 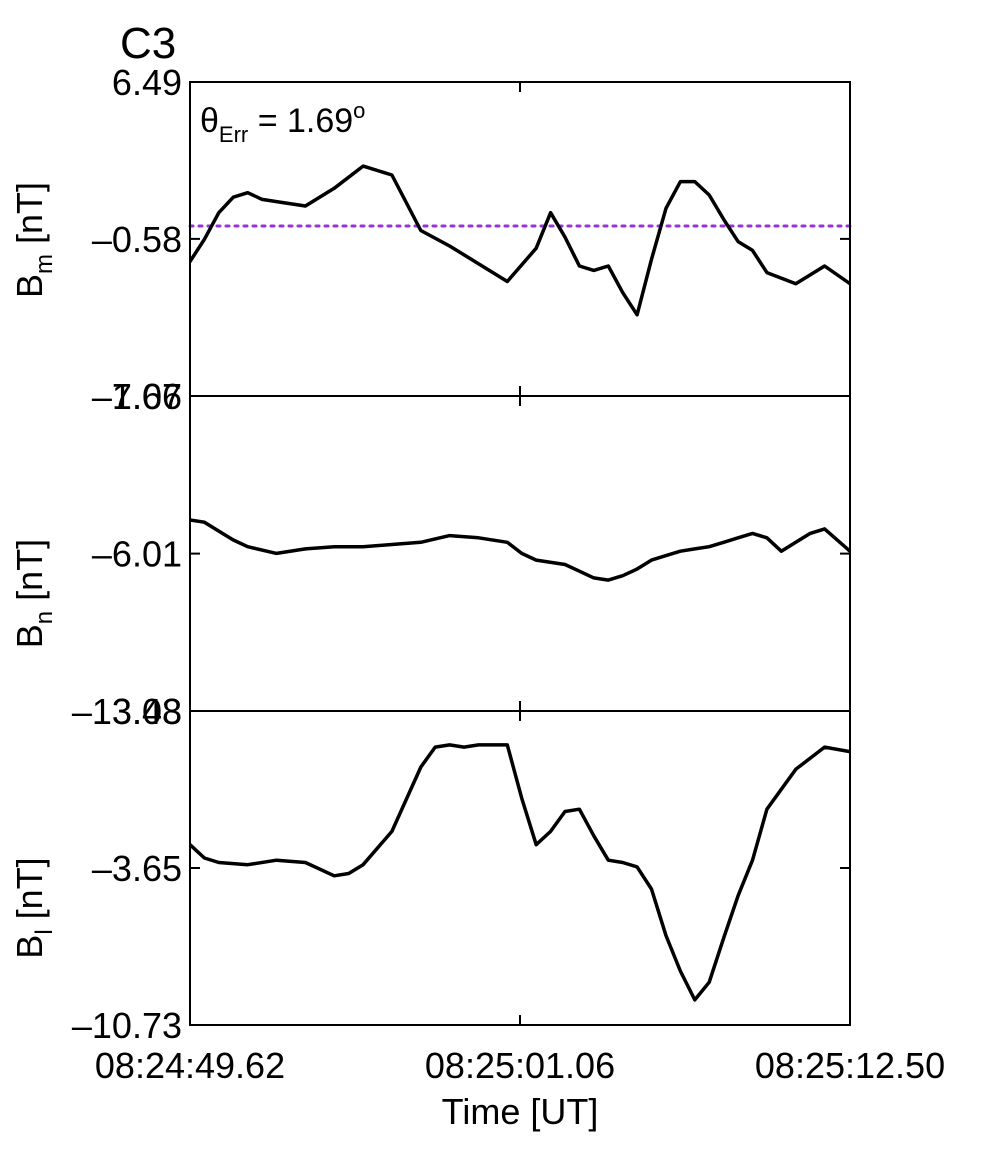 What do you see at coordinates (520, 872) in the screenshot?
I see `series-line-Bl` at bounding box center [520, 872].